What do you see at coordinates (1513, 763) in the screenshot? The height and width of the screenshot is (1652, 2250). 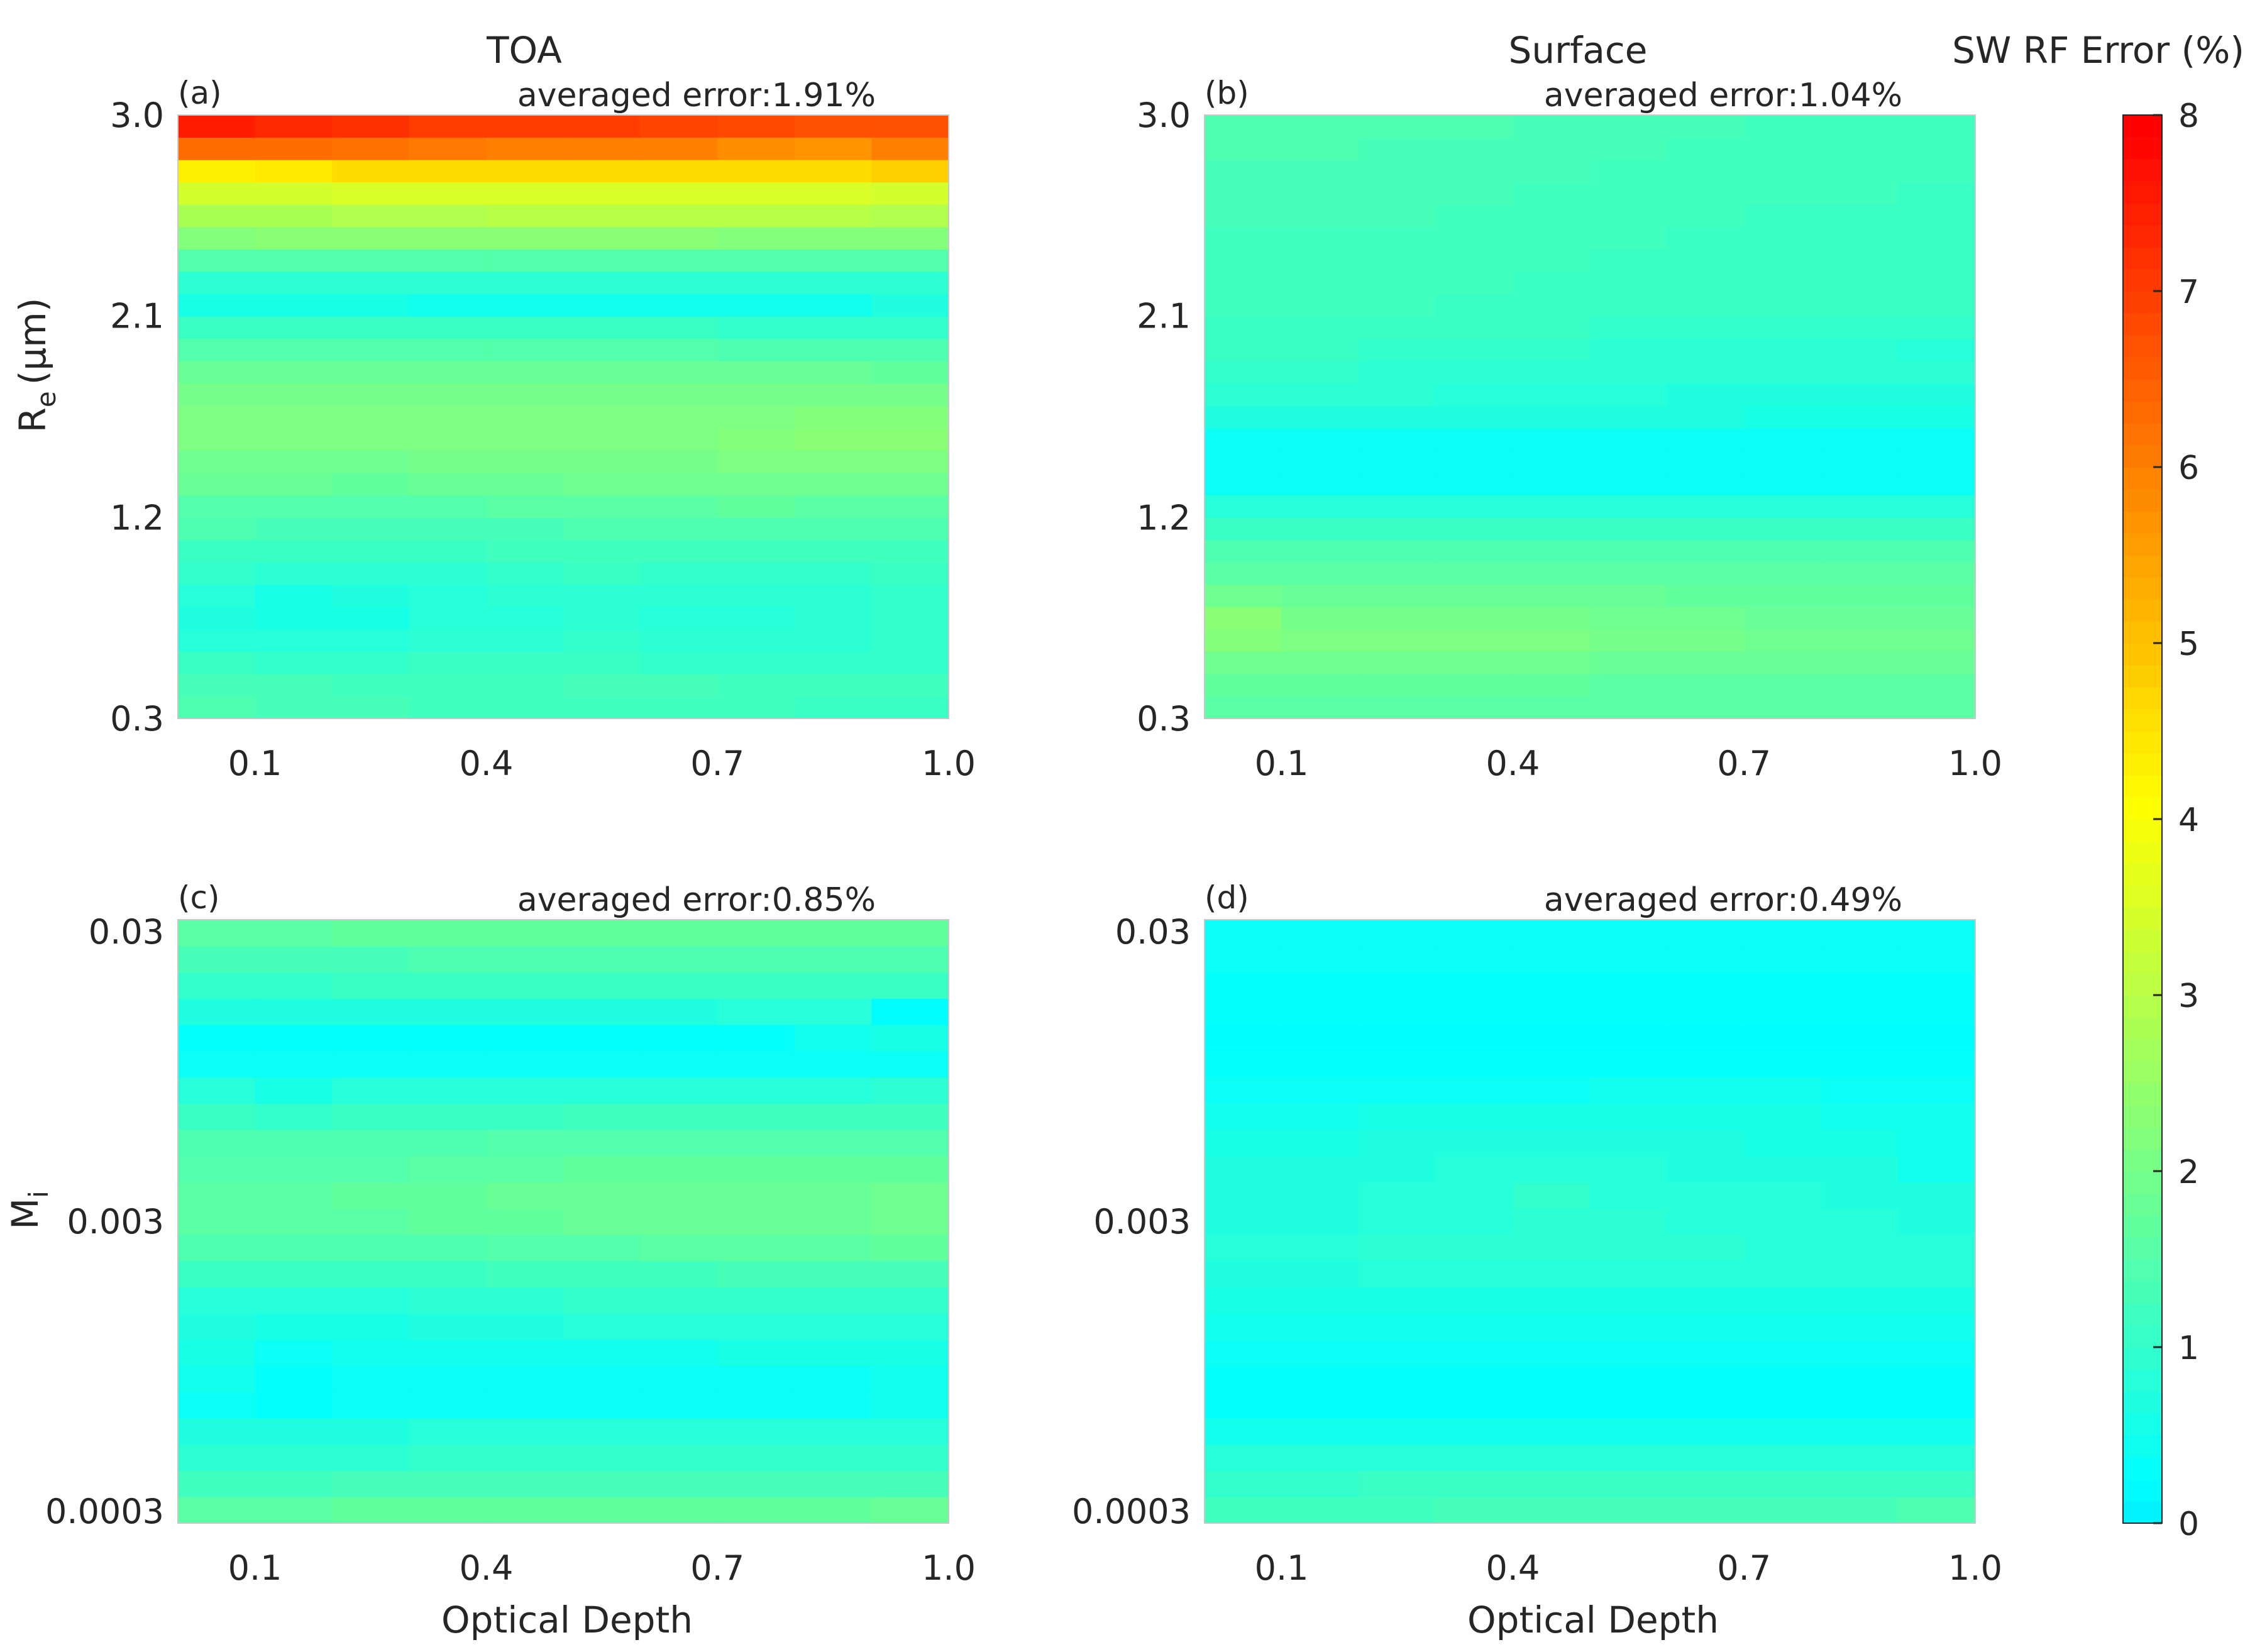 I see `x-tick-label: 0.4` at bounding box center [1513, 763].